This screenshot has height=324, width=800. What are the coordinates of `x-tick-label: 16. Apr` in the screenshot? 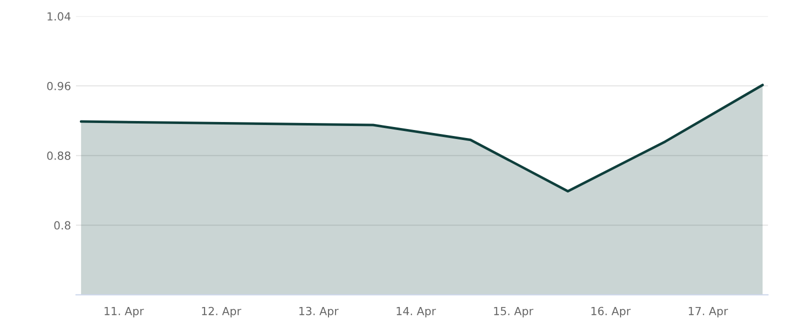 It's located at (611, 312).